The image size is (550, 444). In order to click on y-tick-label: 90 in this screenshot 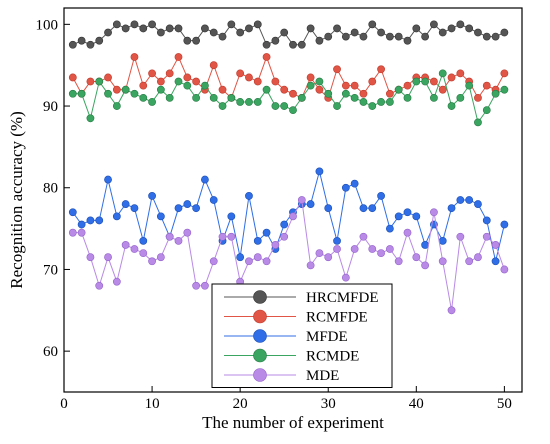, I will do `click(50, 107)`.